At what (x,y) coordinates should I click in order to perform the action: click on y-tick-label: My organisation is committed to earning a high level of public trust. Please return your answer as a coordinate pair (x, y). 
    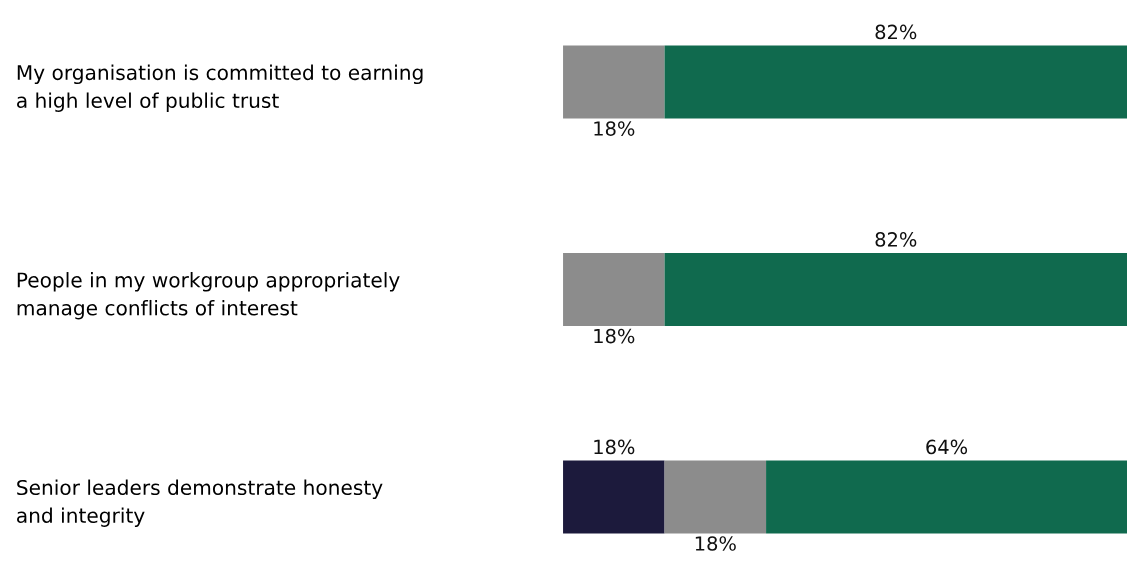
    Looking at the image, I should click on (220, 88).